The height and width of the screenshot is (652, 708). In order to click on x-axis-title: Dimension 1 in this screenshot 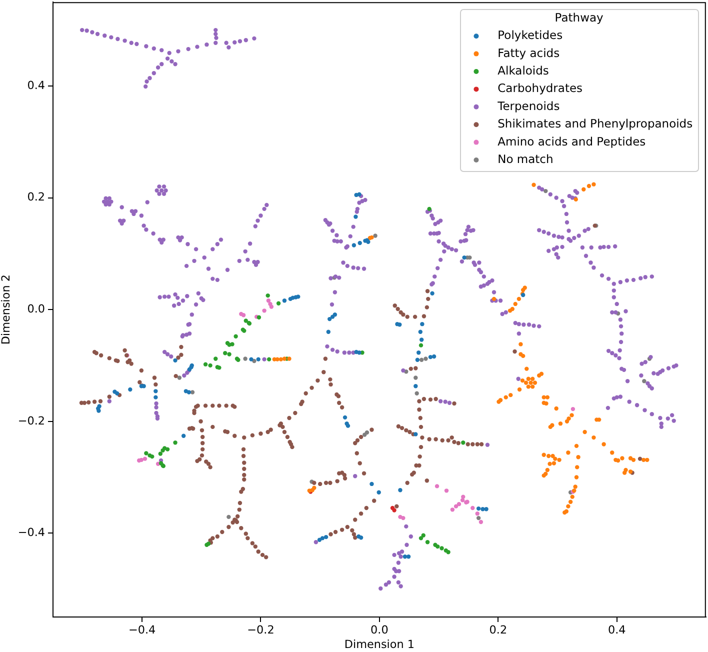, I will do `click(379, 645)`.